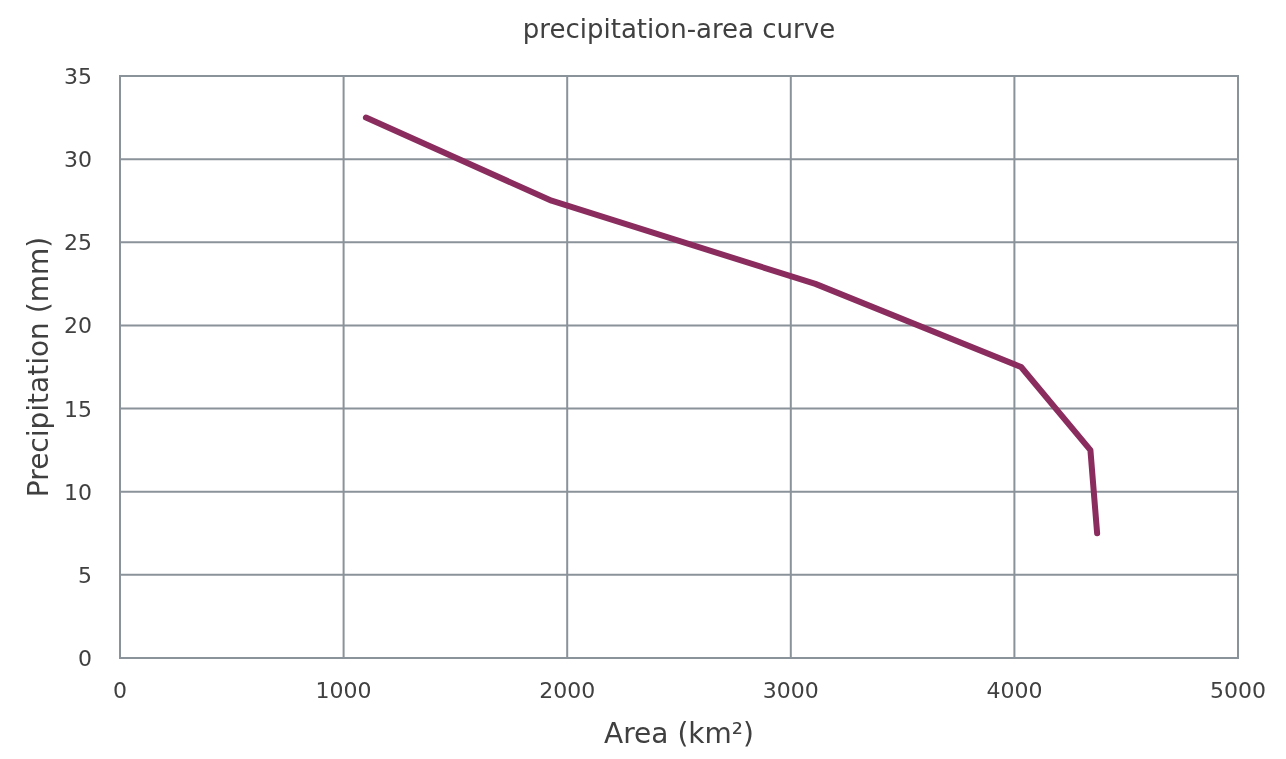  I want to click on x-axis-title: Area (km²), so click(679, 733).